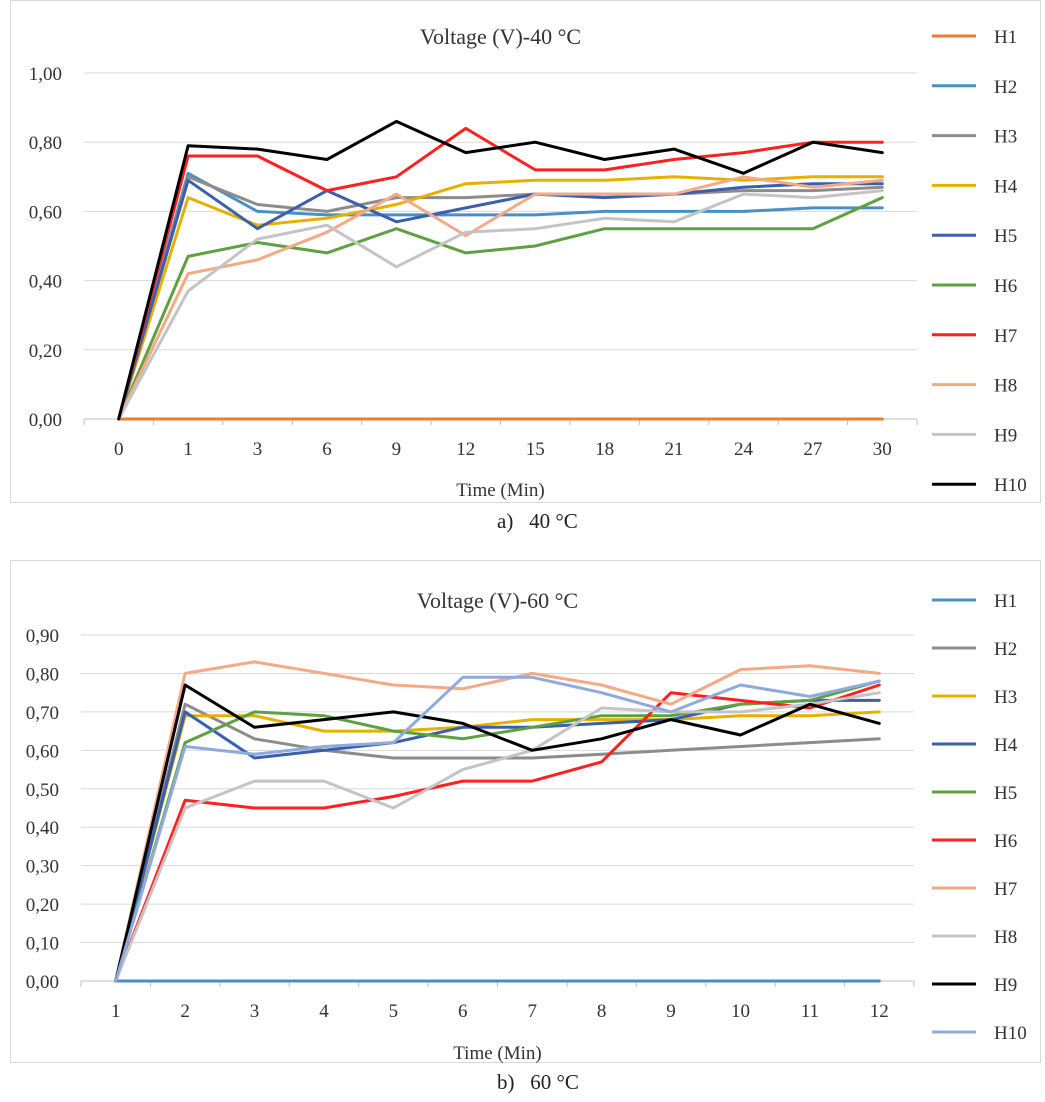  Describe the element at coordinates (324, 1011) in the screenshot. I see `x-tick-label: 4` at that location.